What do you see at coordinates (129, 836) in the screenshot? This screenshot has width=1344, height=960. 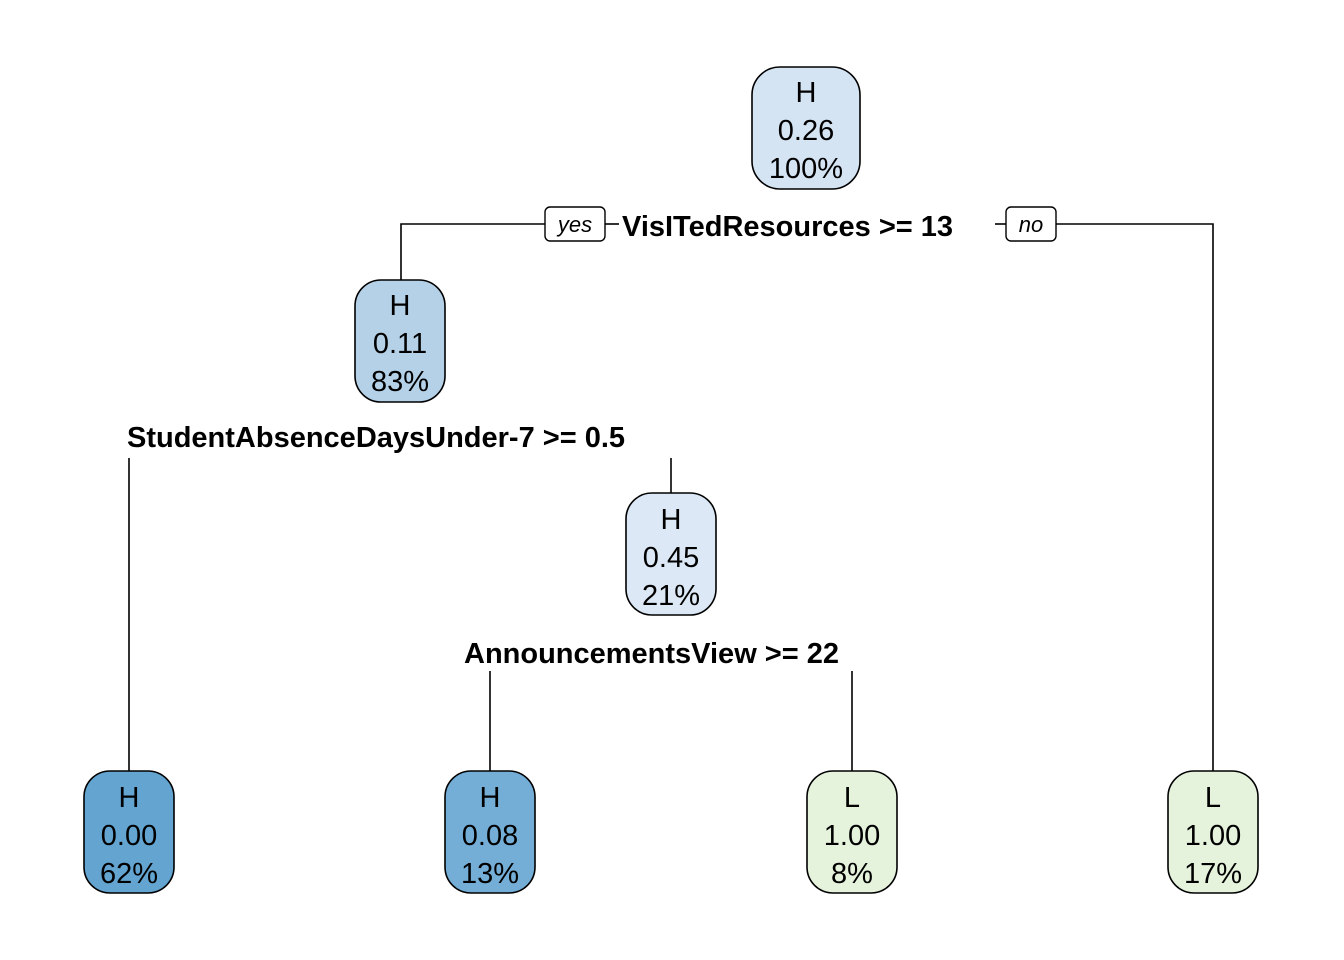 I see `leaf-node-1-prob: 0.00` at bounding box center [129, 836].